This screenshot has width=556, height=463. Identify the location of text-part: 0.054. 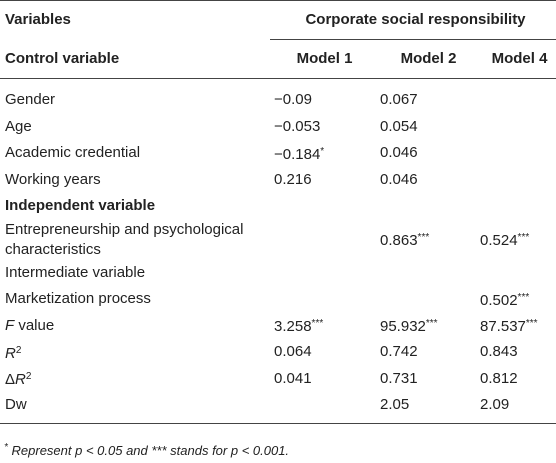
(399, 126).